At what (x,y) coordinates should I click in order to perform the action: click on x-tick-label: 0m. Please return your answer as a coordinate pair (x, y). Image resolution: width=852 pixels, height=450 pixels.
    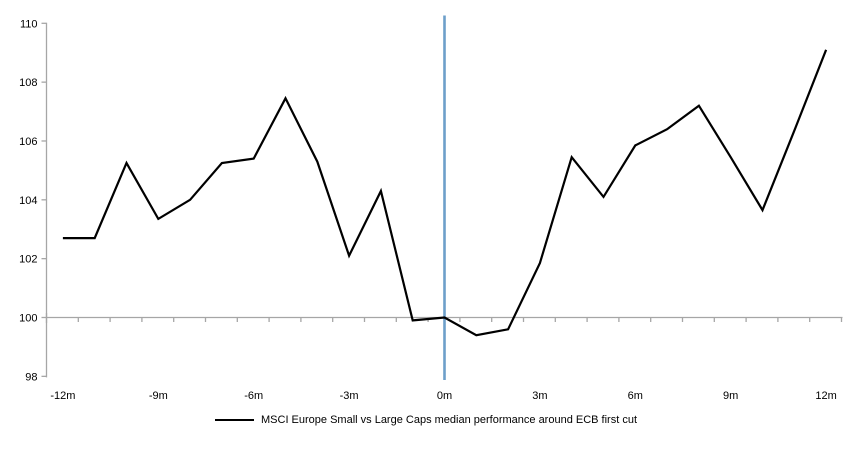
    Looking at the image, I should click on (444, 396).